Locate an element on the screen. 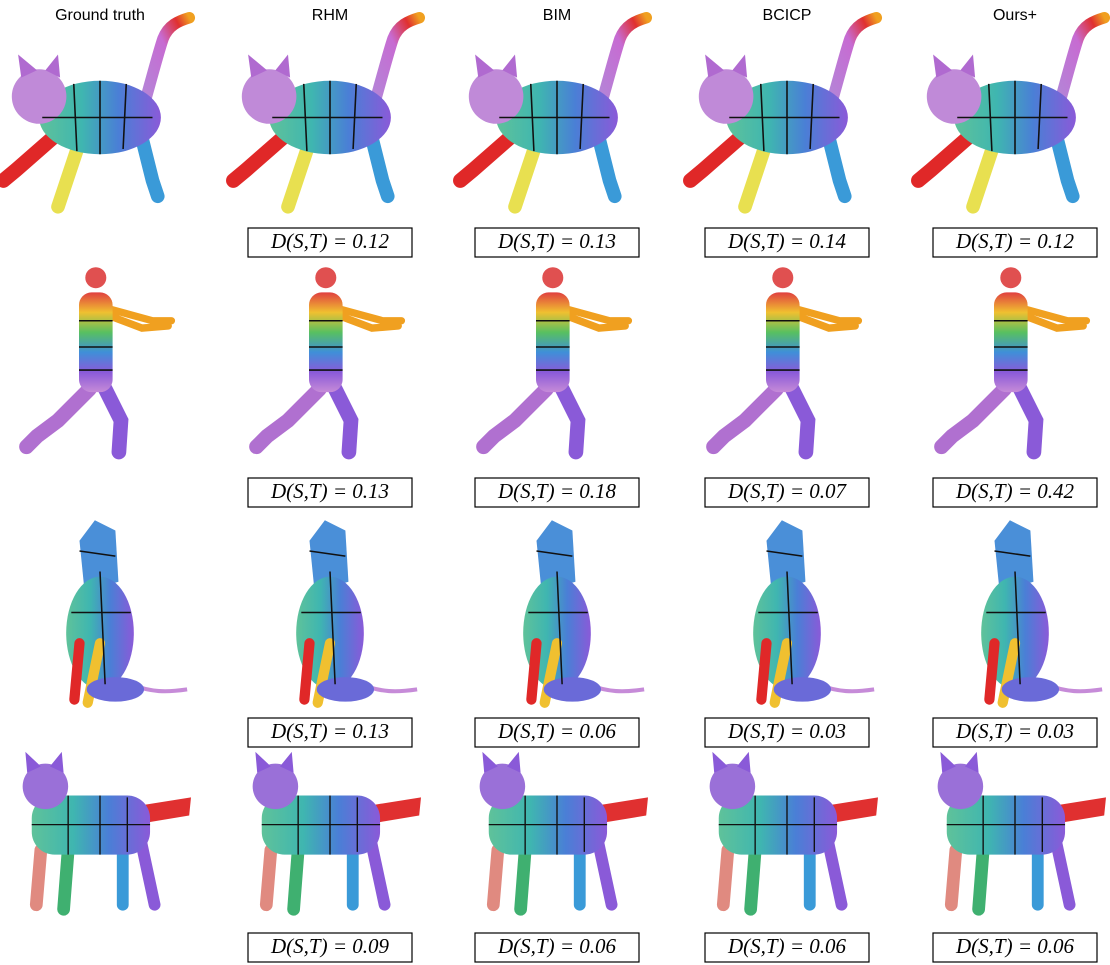 The image size is (1110, 965). column-header: Ground truth is located at coordinates (100, 15).